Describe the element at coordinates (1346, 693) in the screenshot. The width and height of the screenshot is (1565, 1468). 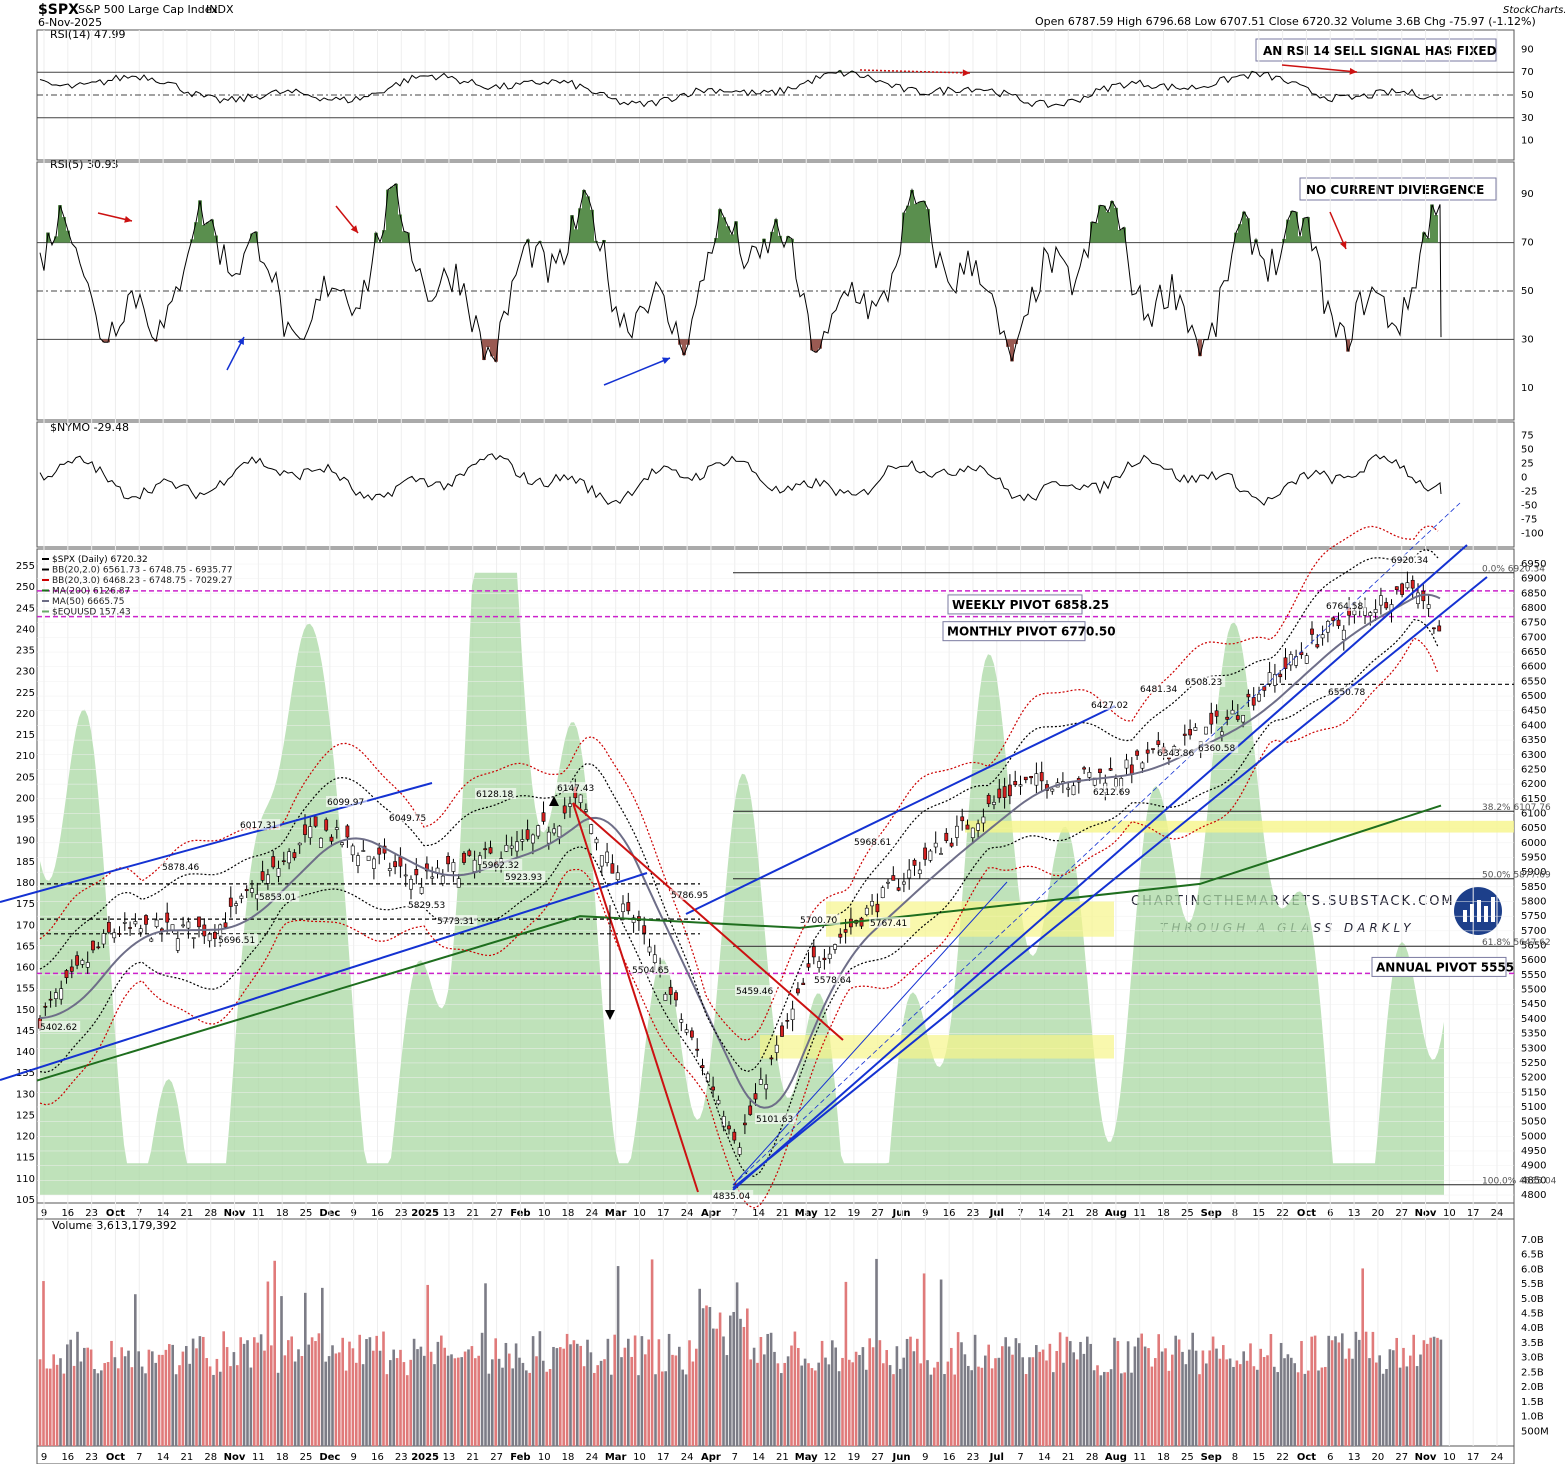
I see `price-label: 6550.78` at that location.